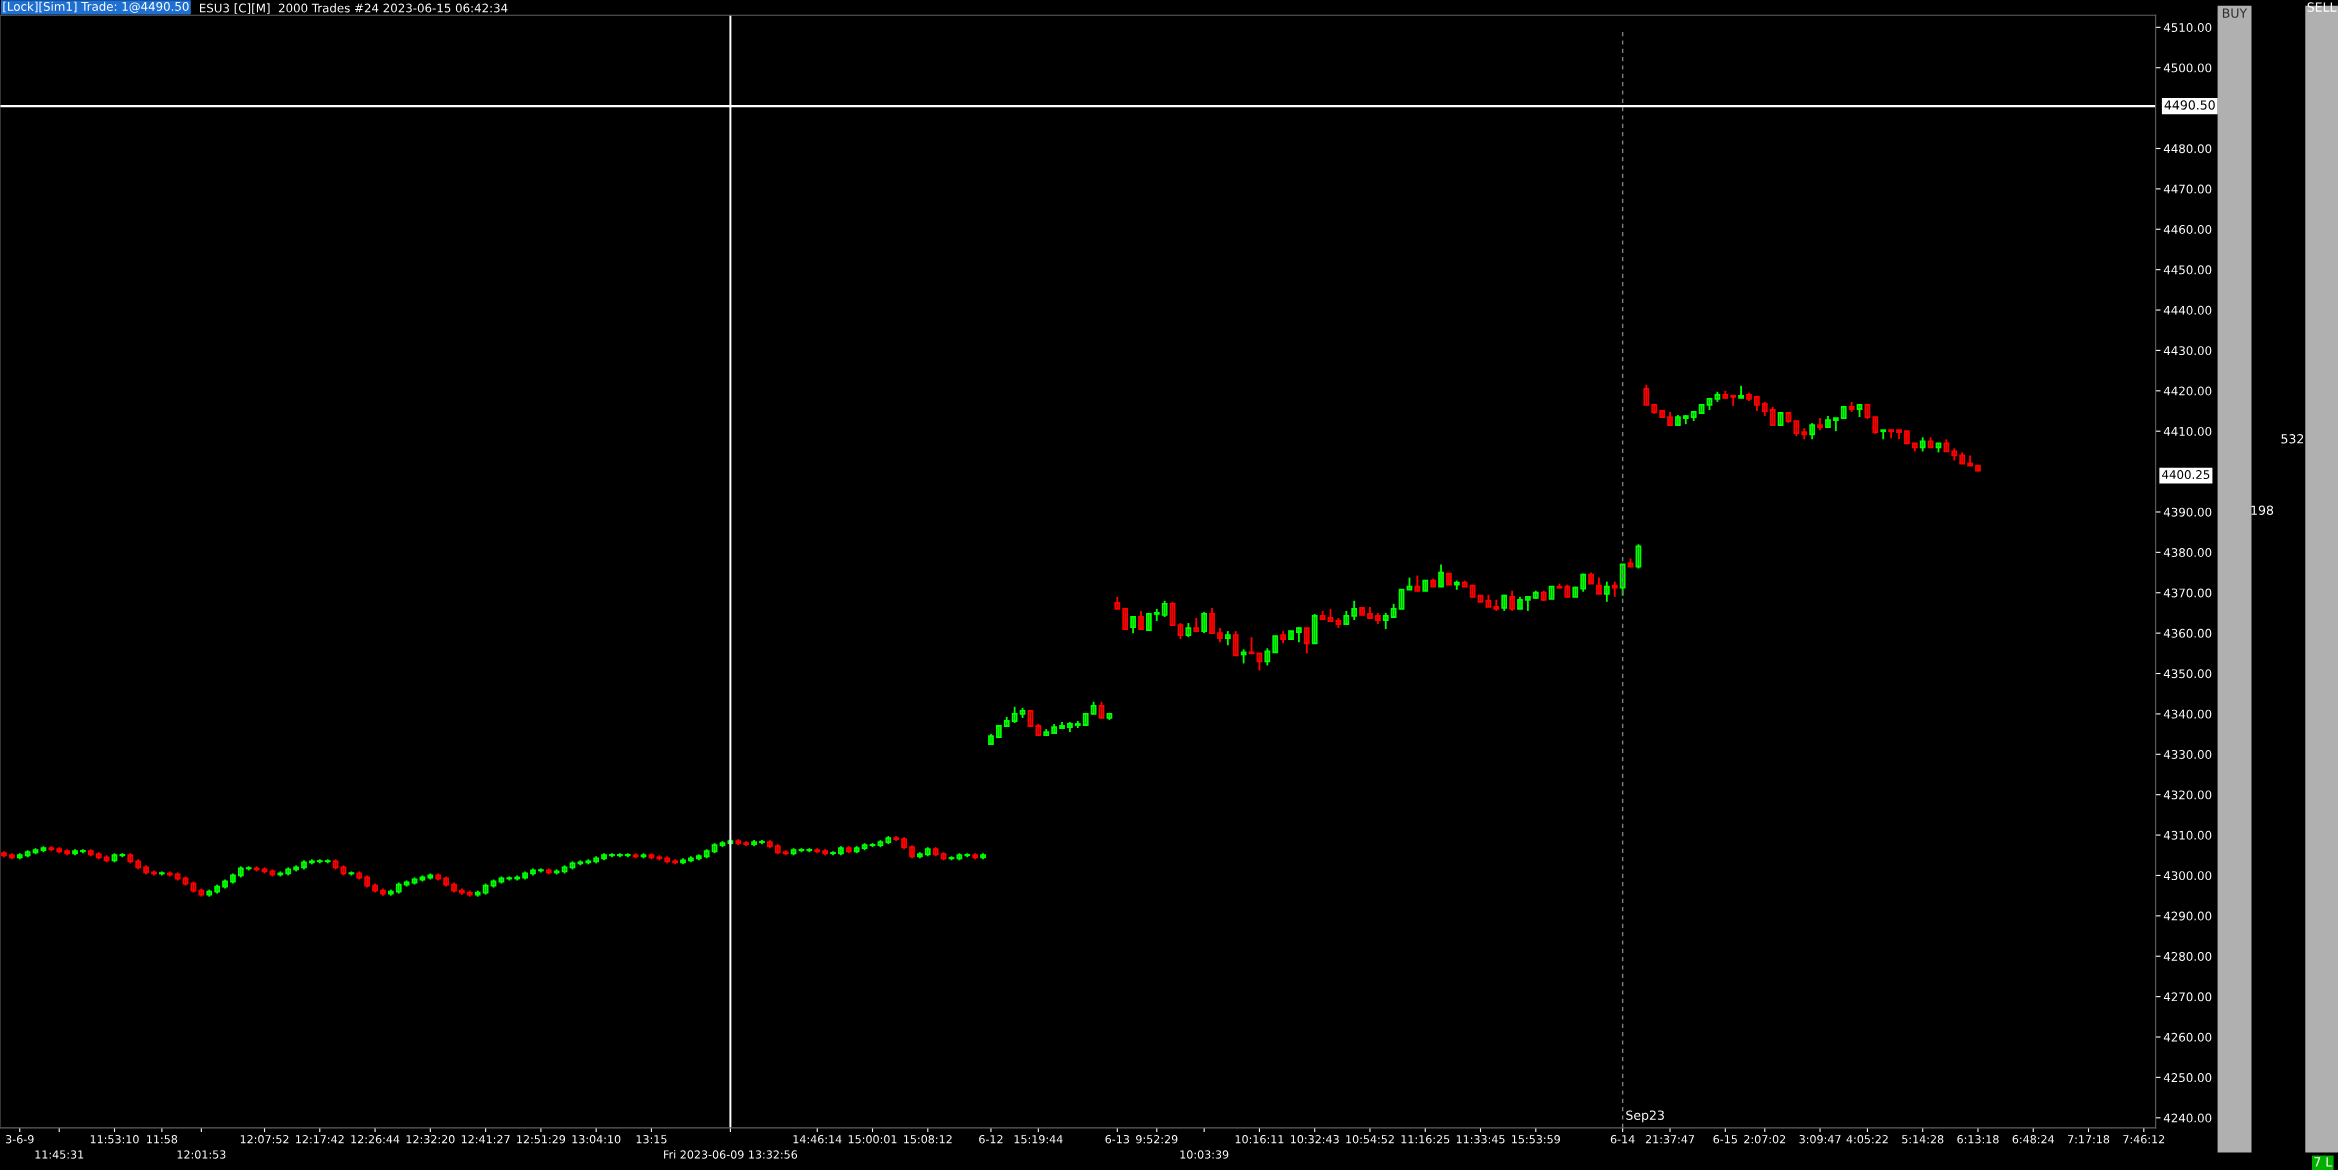 Image resolution: width=2338 pixels, height=1170 pixels. What do you see at coordinates (1867, 1139) in the screenshot?
I see `x-tick-label: 4:05:22` at bounding box center [1867, 1139].